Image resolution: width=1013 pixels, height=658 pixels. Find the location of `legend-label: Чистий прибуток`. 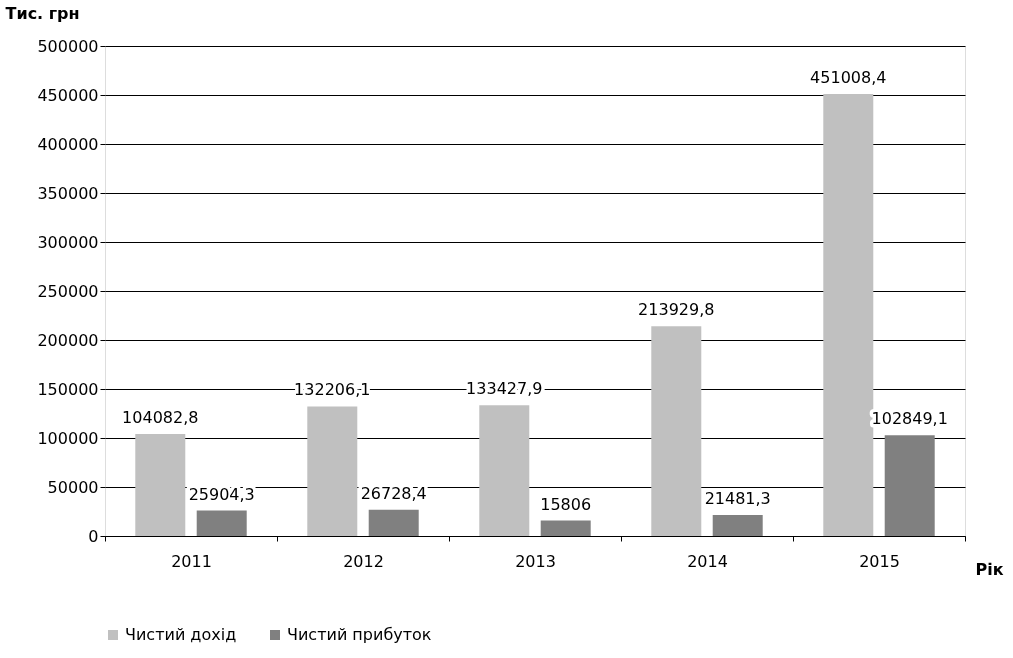

legend-label: Чистий прибуток is located at coordinates (359, 634).